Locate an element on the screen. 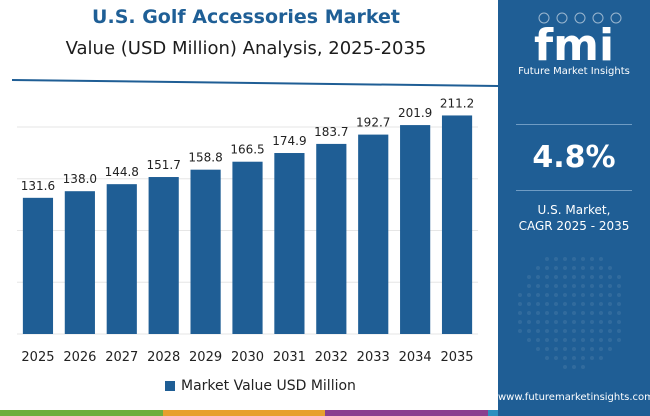 The height and width of the screenshot is (416, 650). chart-subtitle: Value (USD Million) Analysis, 2025-2035 is located at coordinates (246, 48).